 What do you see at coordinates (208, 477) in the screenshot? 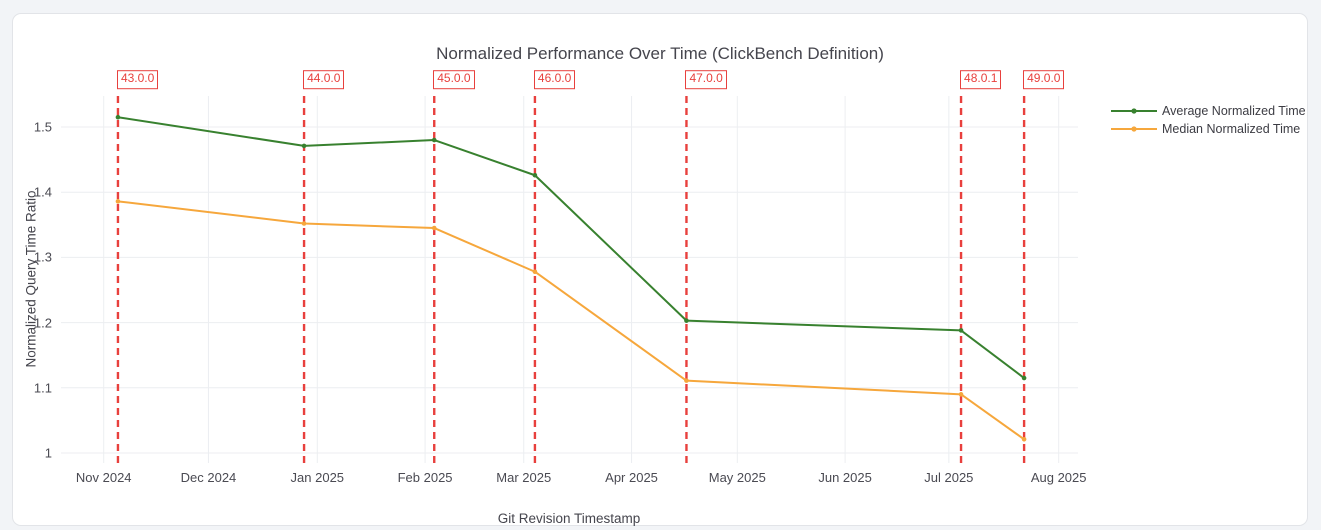
I see `x-tick-label-1: Dec 2024` at bounding box center [208, 477].